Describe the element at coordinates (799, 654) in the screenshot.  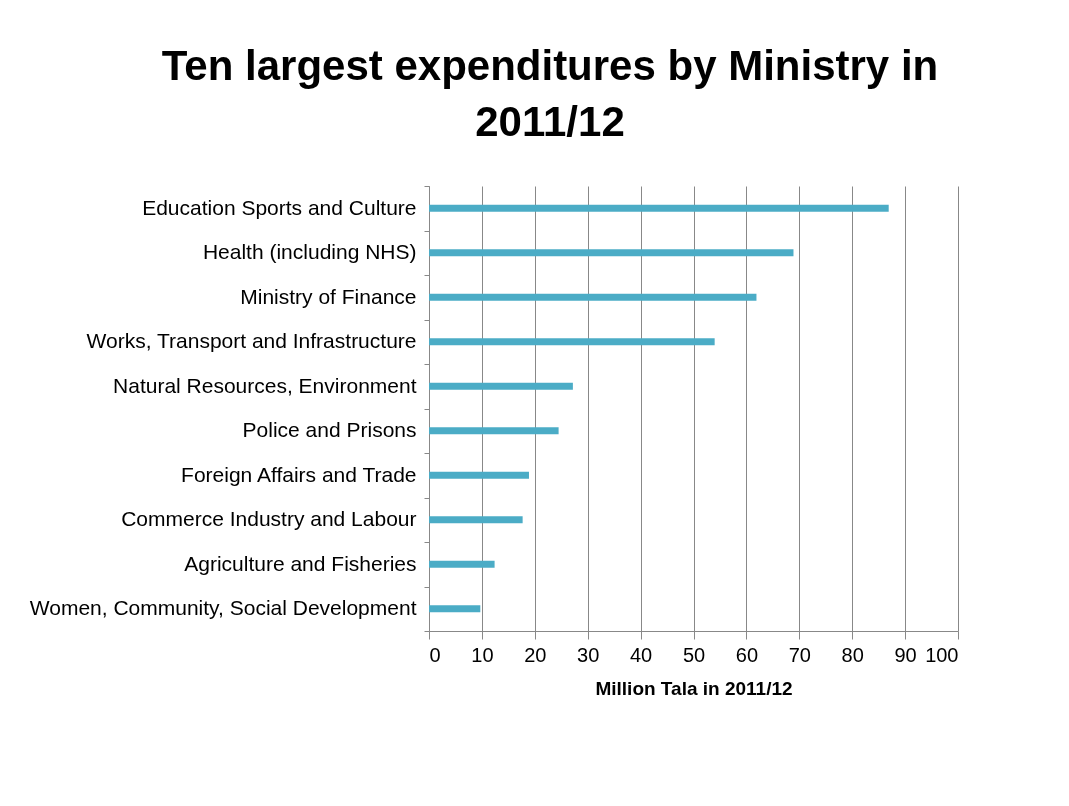
I see `x-tick-label: 70` at that location.